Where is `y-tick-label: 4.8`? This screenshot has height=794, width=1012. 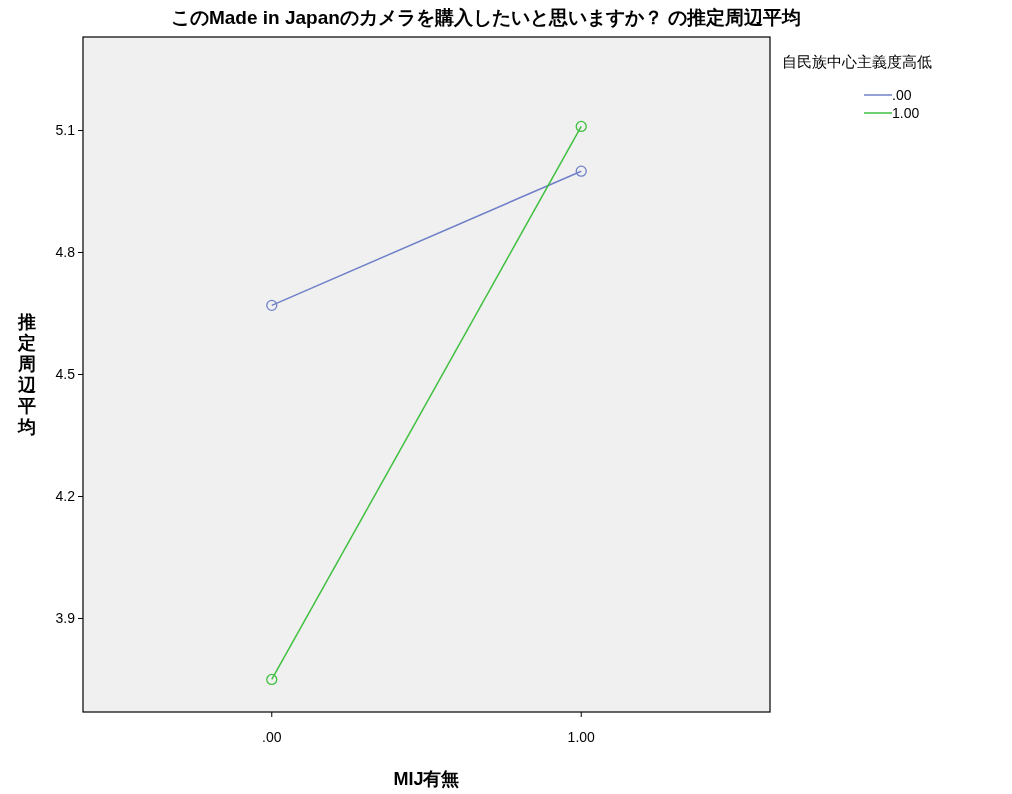 y-tick-label: 4.8 is located at coordinates (65, 252).